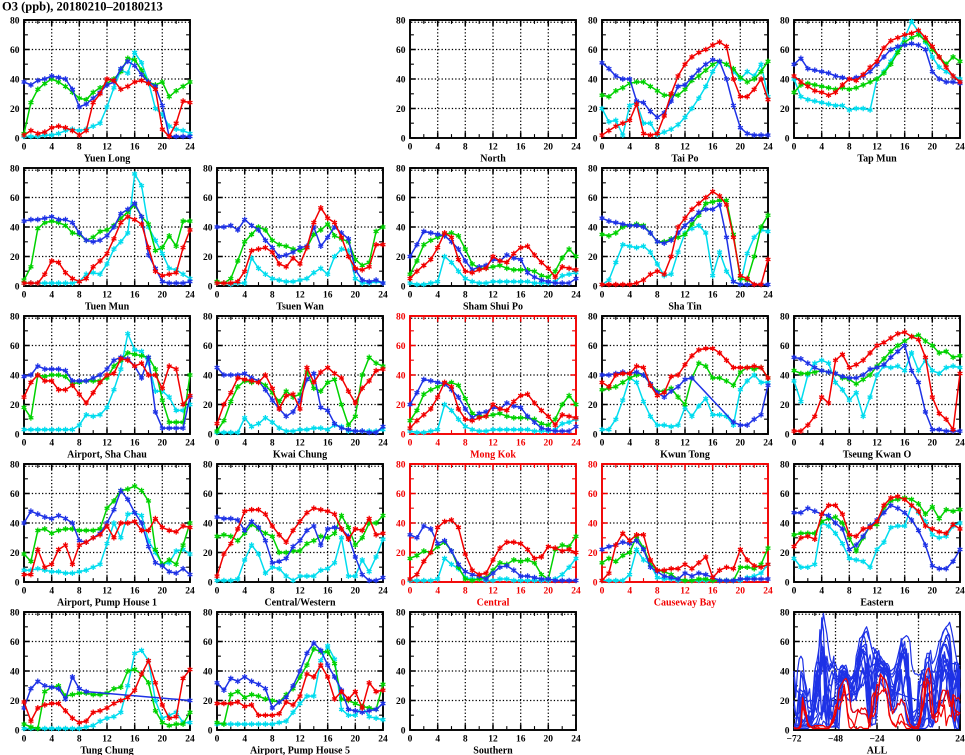  I want to click on svg-text: Tap Mun, so click(877, 159).